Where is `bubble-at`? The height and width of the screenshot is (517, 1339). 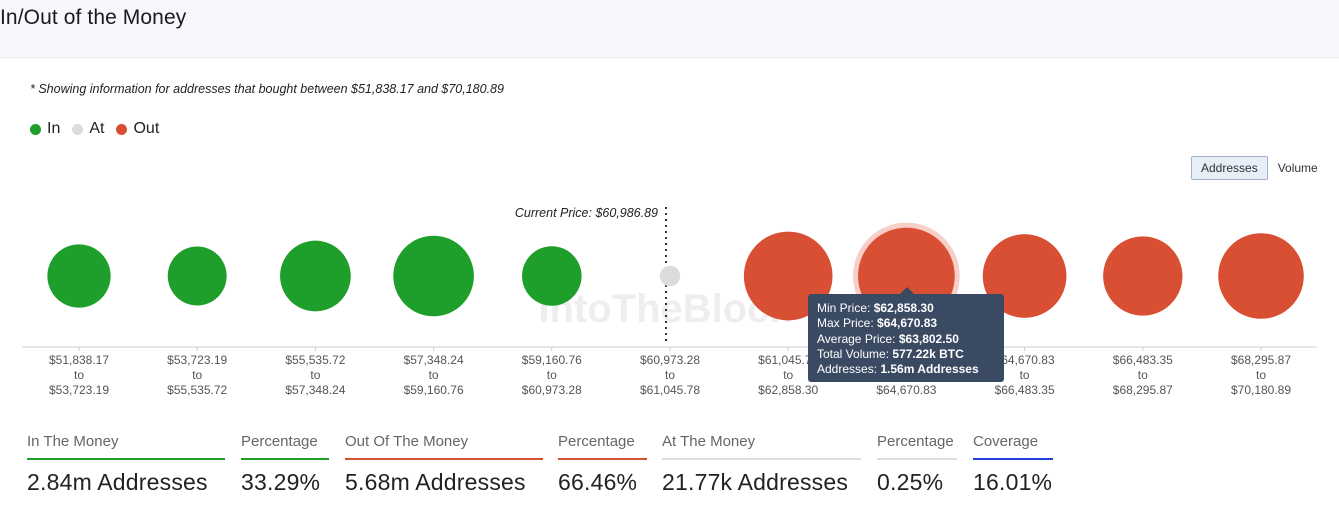 bubble-at is located at coordinates (670, 276).